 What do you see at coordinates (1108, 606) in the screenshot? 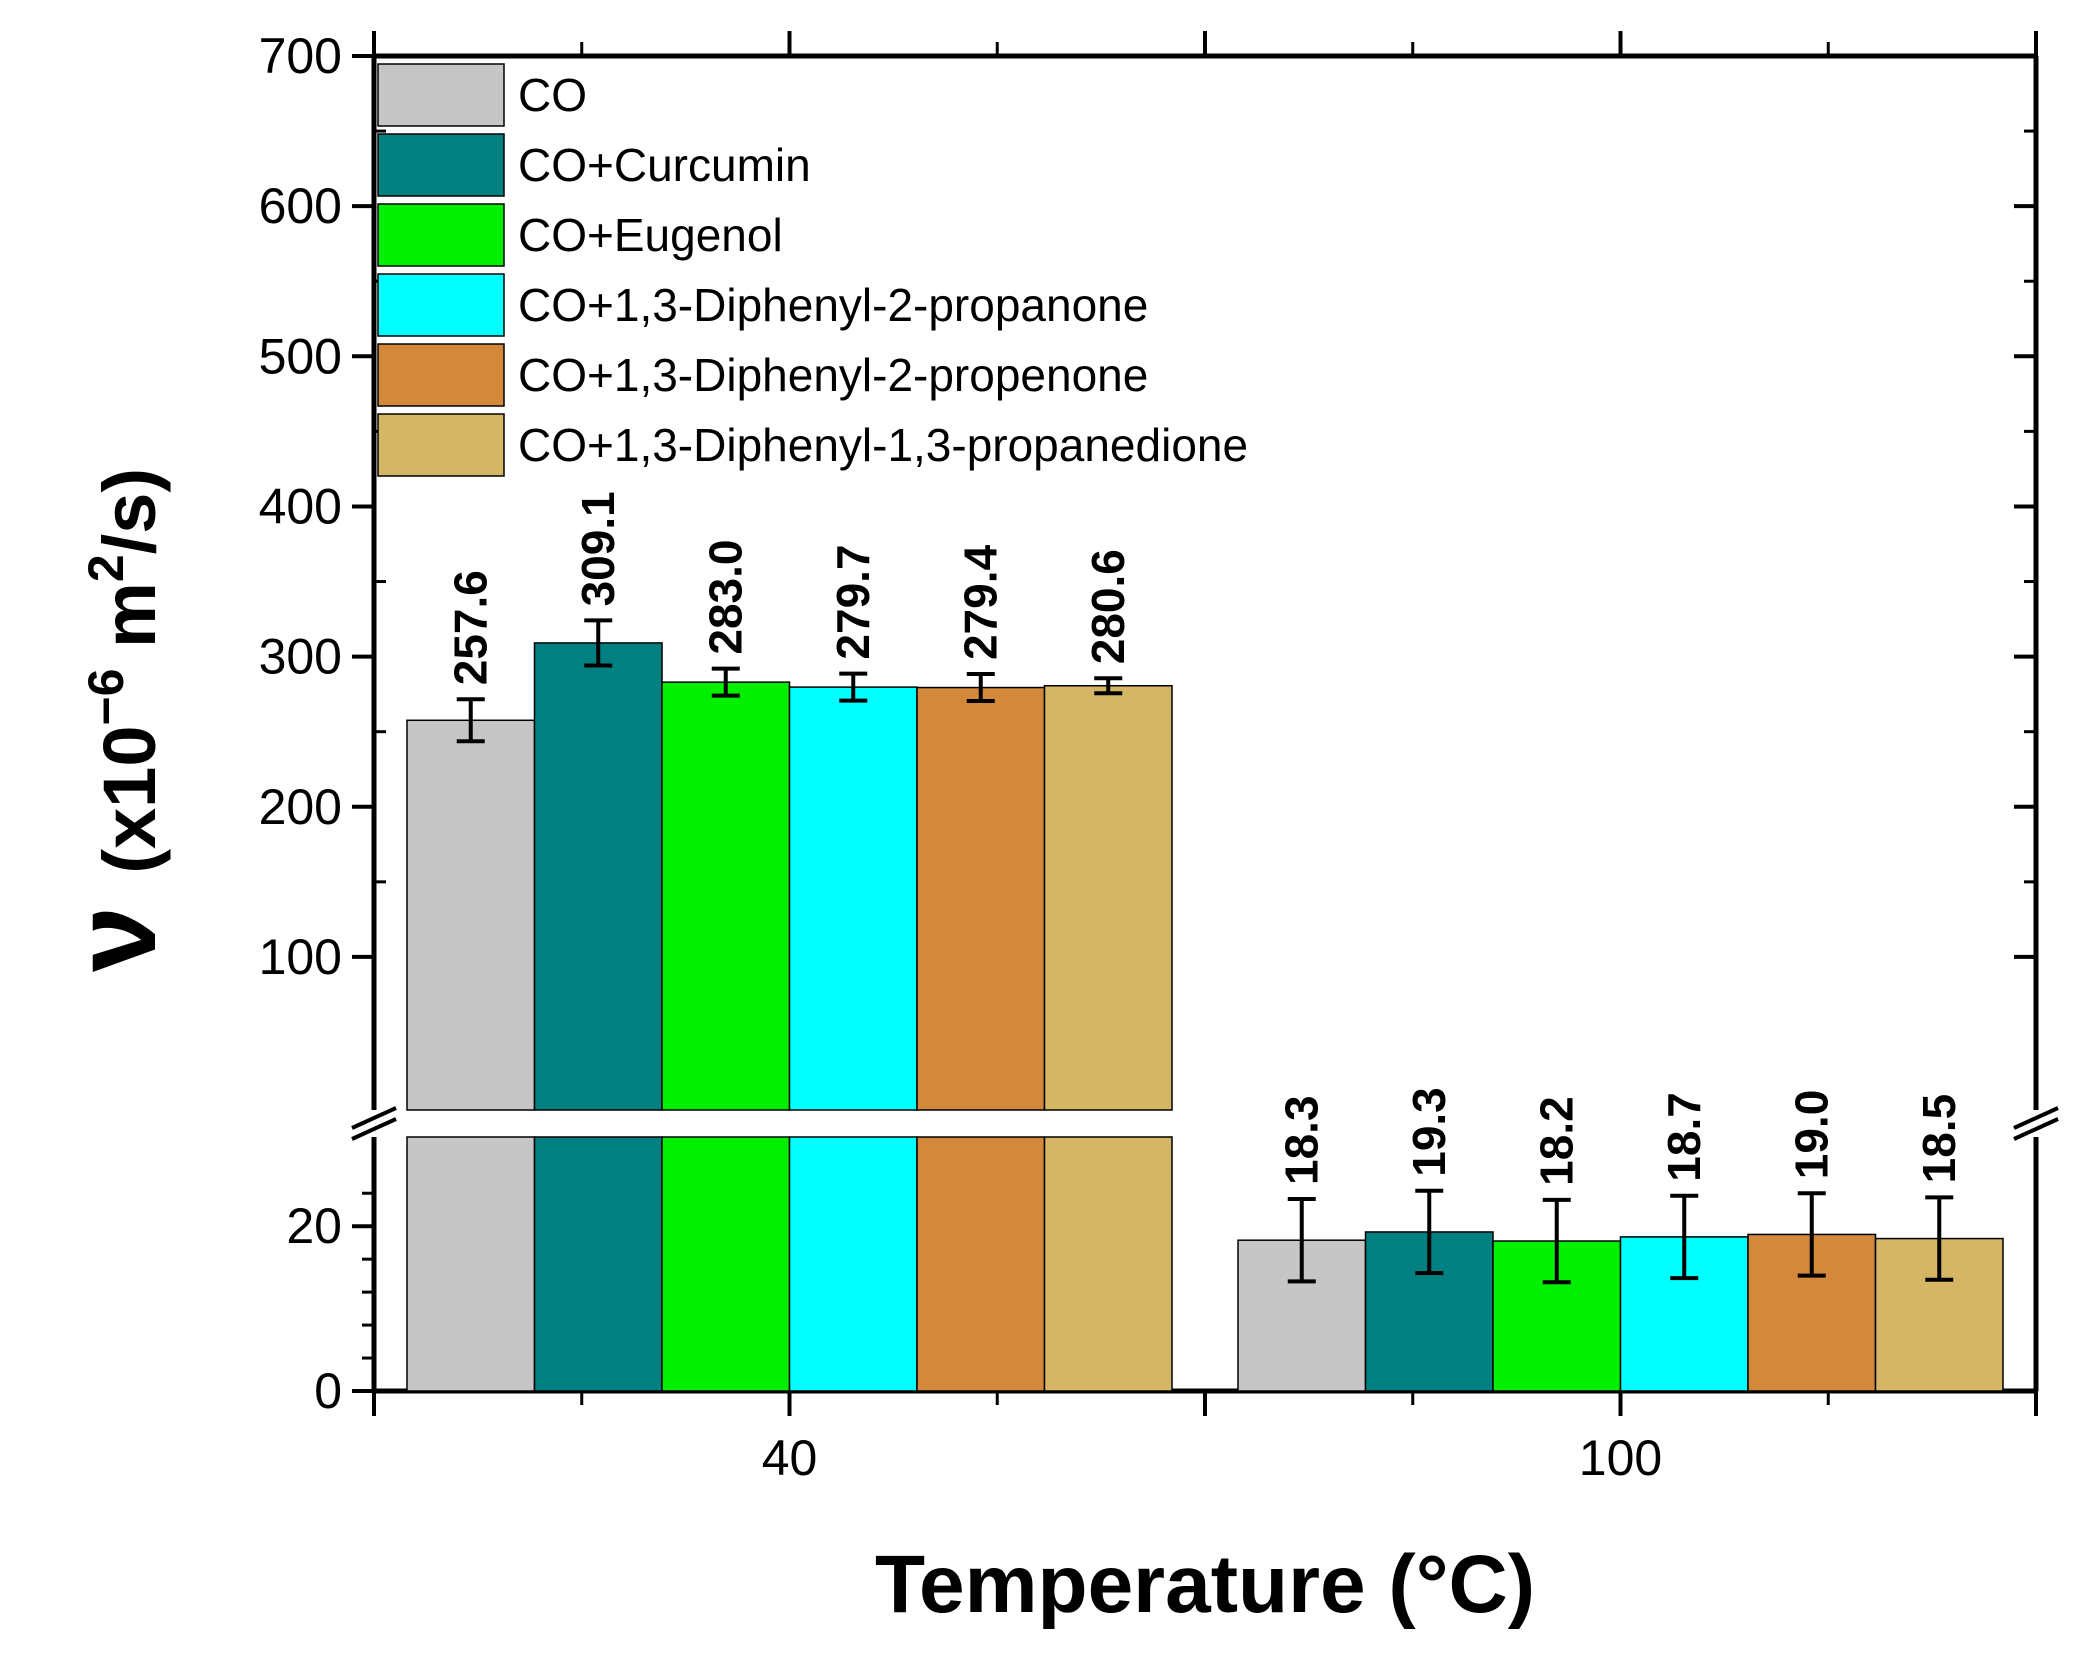
I see `data-label: 280.6` at bounding box center [1108, 606].